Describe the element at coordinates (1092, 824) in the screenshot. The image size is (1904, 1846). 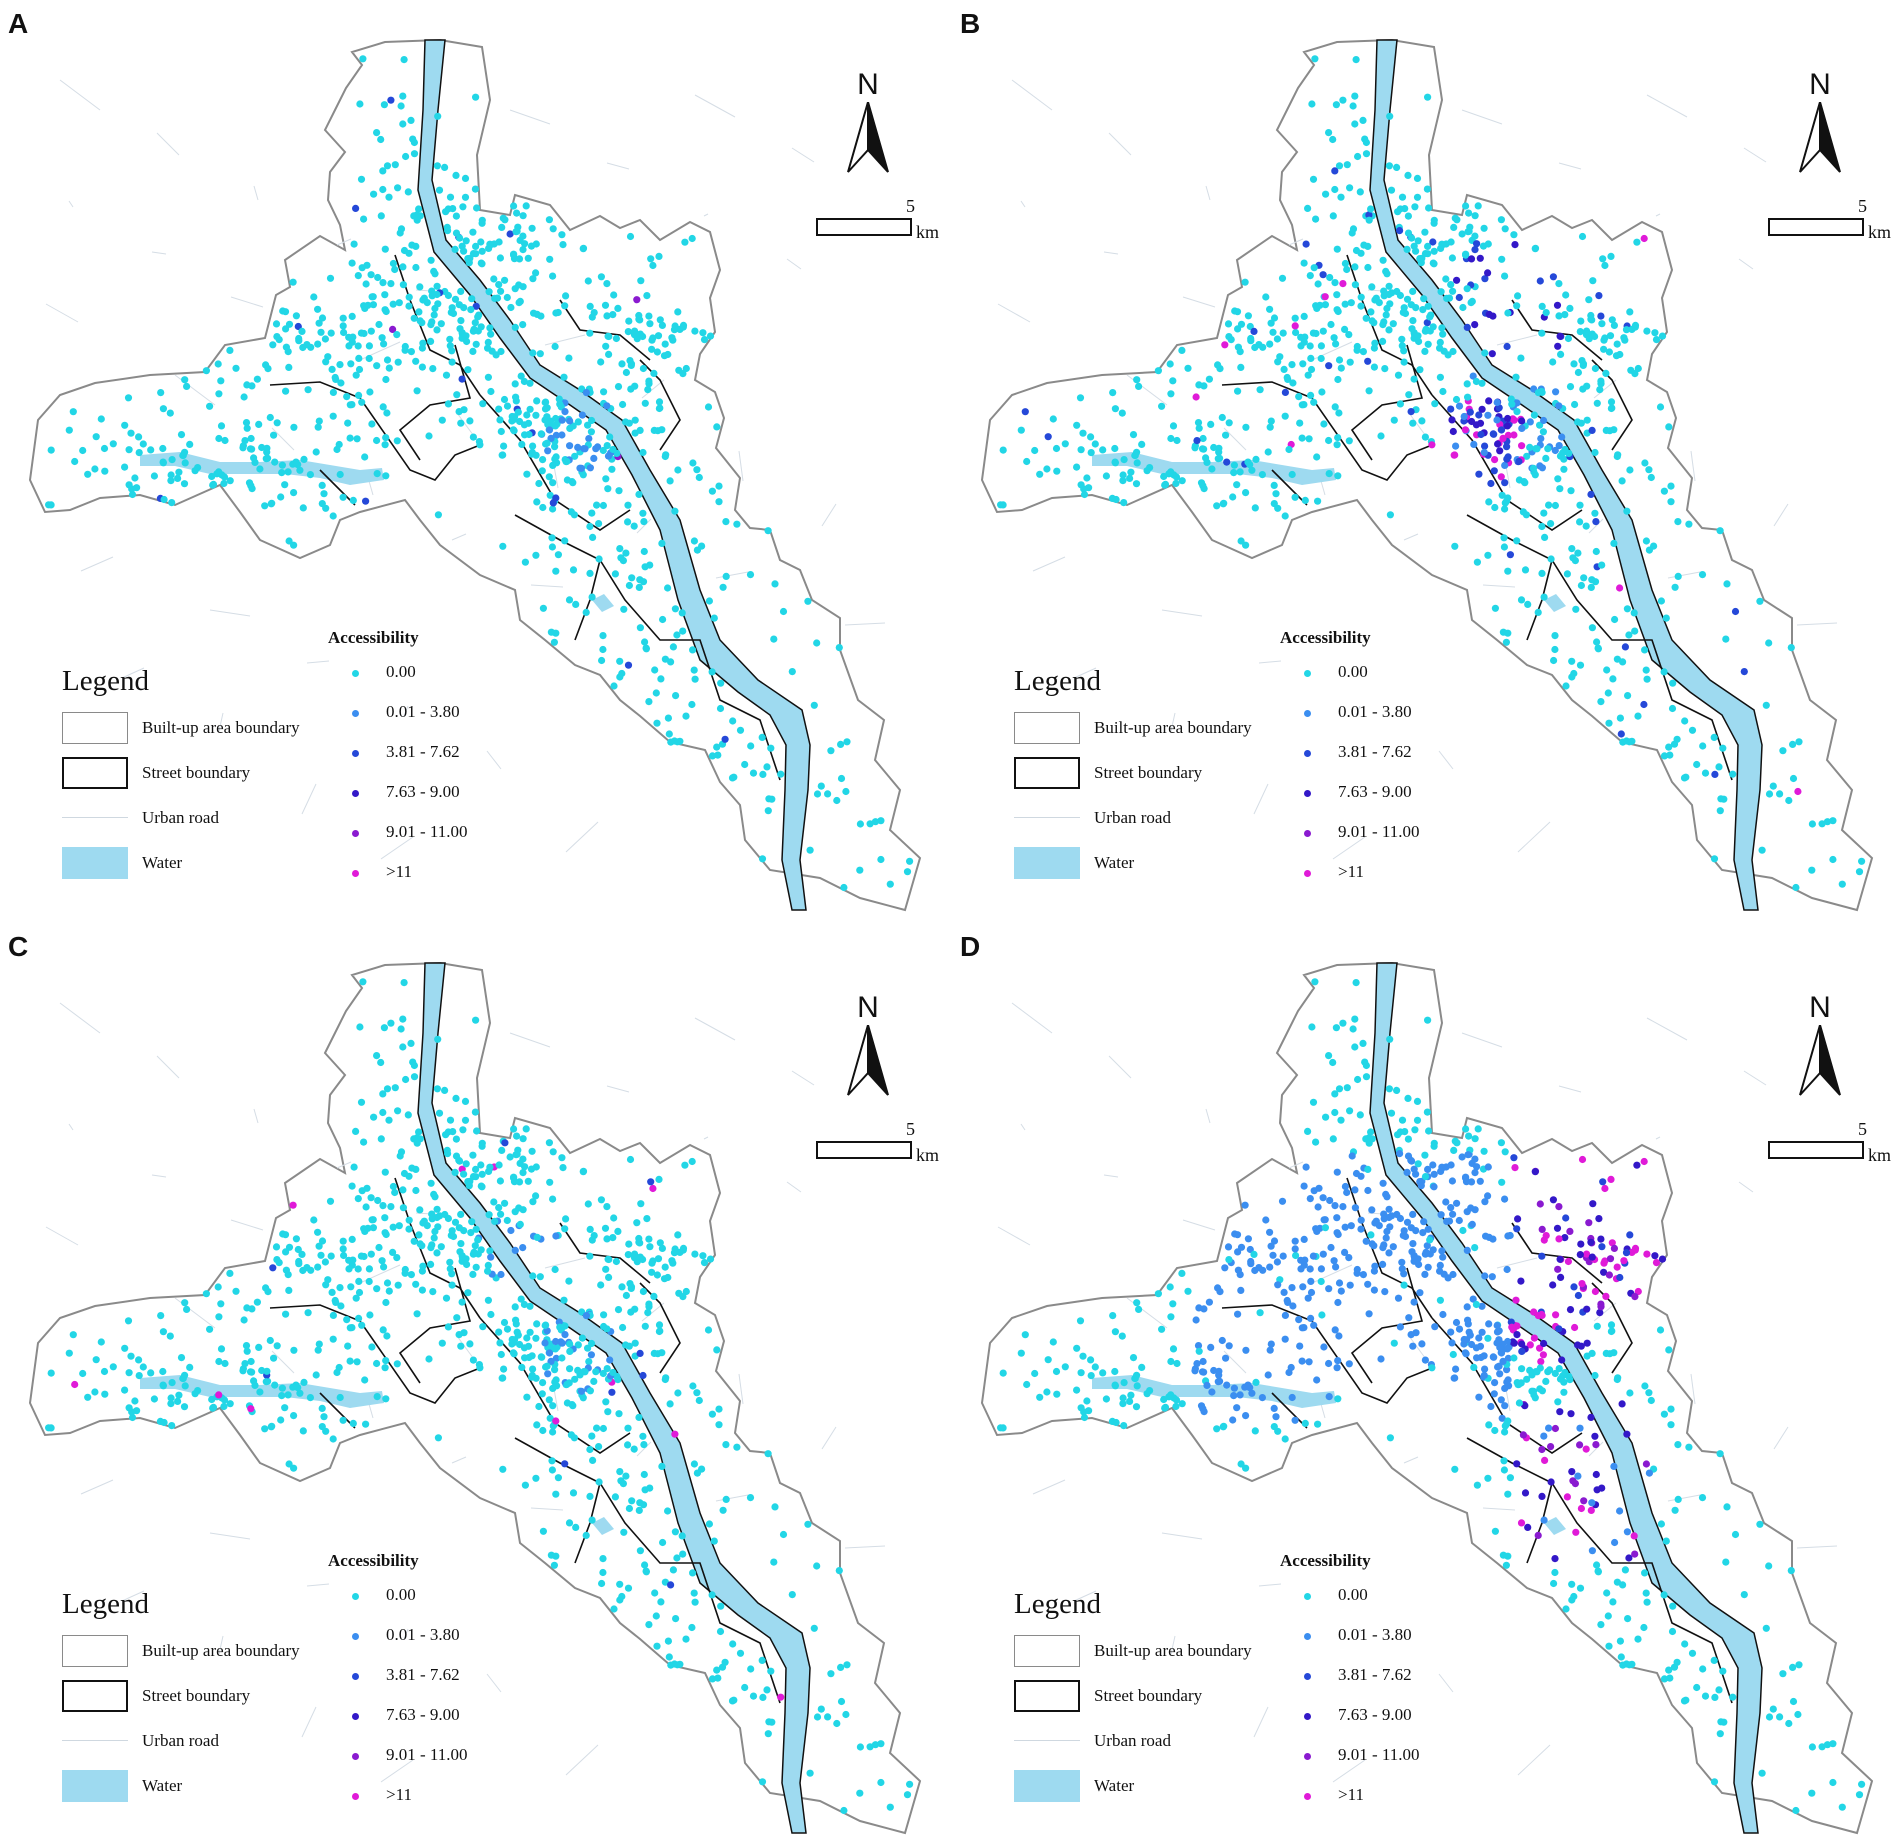
I see `legend-item-road: Urban road` at that location.